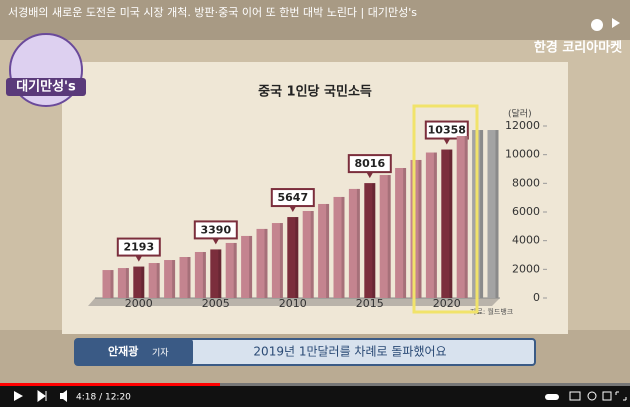 This screenshot has width=630, height=407. I want to click on progress-played, so click(110, 384).